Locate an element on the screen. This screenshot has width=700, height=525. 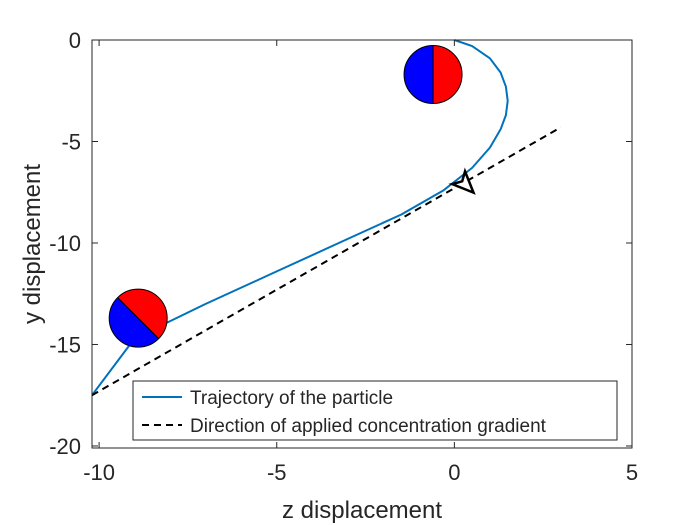
direction-arrowhead-icon is located at coordinates (462, 181).